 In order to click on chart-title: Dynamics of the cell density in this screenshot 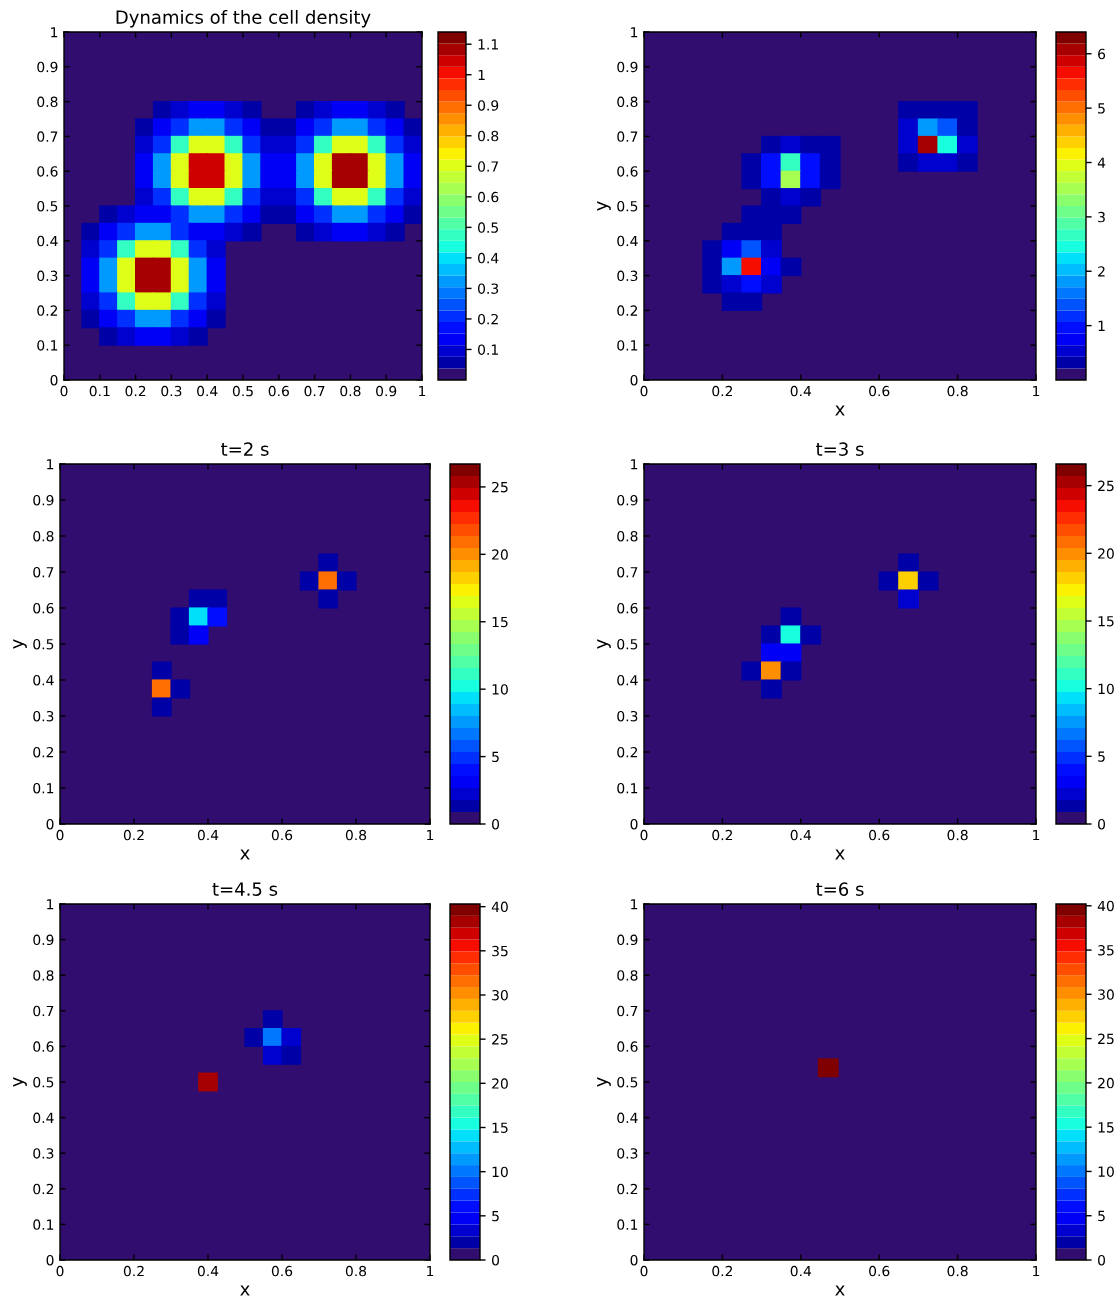, I will do `click(243, 18)`.